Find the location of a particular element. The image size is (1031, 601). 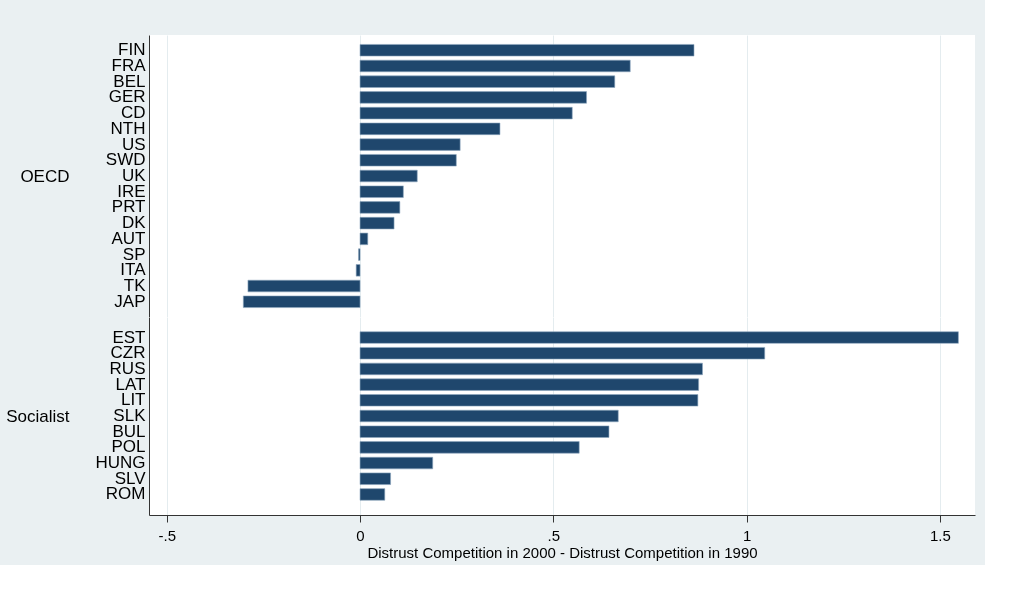

y-axis-title: OECD is located at coordinates (45, 176).